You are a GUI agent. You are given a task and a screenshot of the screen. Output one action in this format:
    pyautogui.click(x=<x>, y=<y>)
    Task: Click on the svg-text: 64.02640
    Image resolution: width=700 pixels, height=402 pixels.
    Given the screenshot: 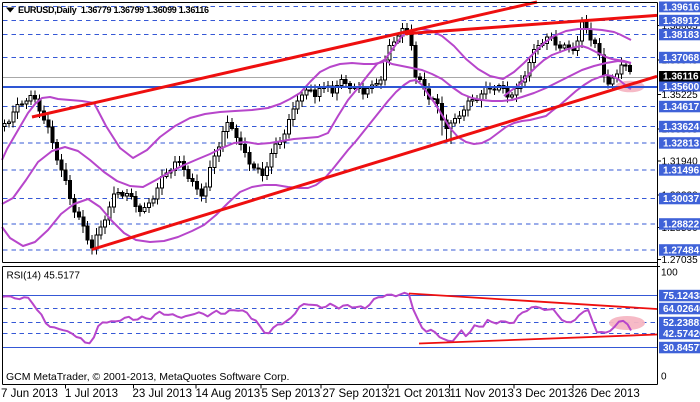 What is the action you would take?
    pyautogui.click(x=681, y=309)
    